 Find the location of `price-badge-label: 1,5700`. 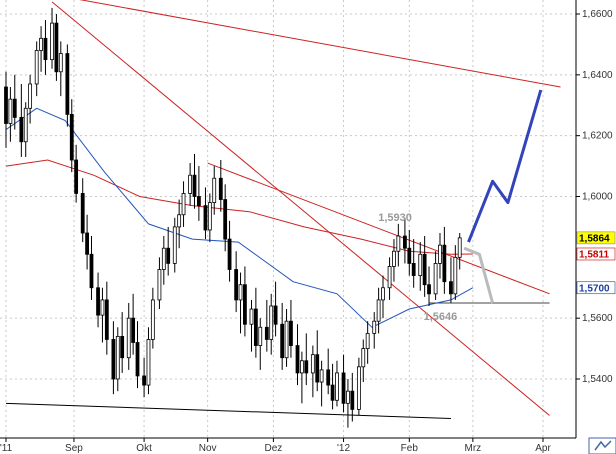

price-badge-label: 1,5700 is located at coordinates (594, 288).